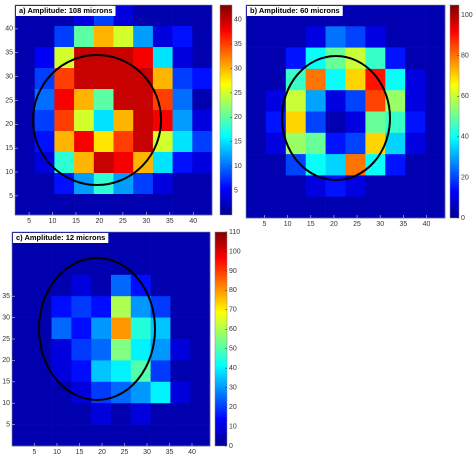  What do you see at coordinates (9, 29) in the screenshot?
I see `y-tick-label: 40` at bounding box center [9, 29].